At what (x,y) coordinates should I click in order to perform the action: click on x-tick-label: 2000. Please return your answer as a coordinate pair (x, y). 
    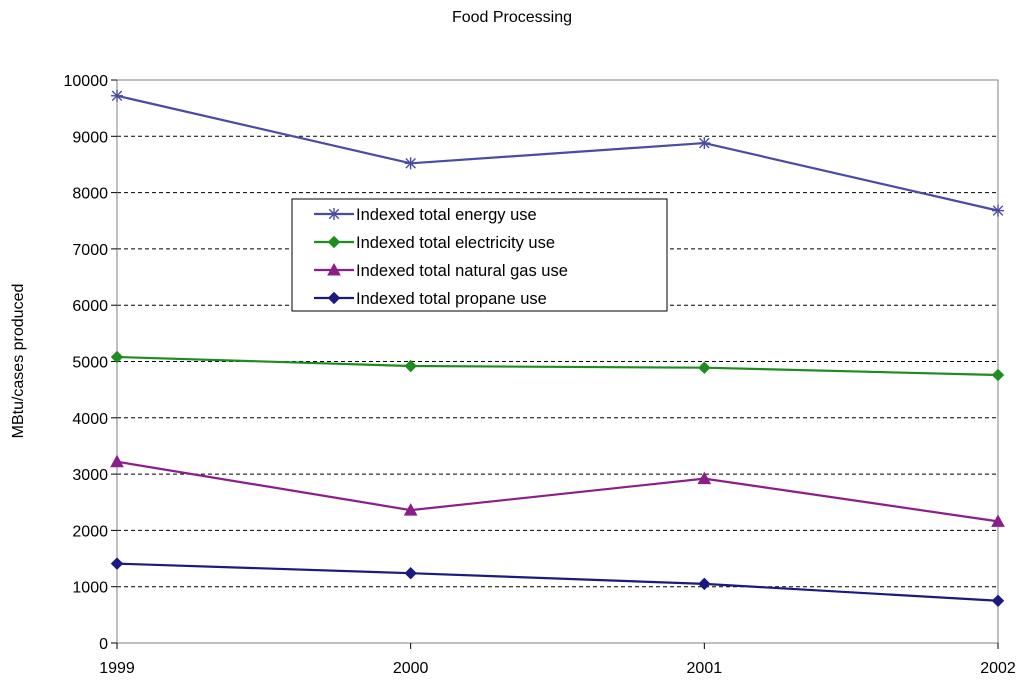
    Looking at the image, I should click on (411, 668).